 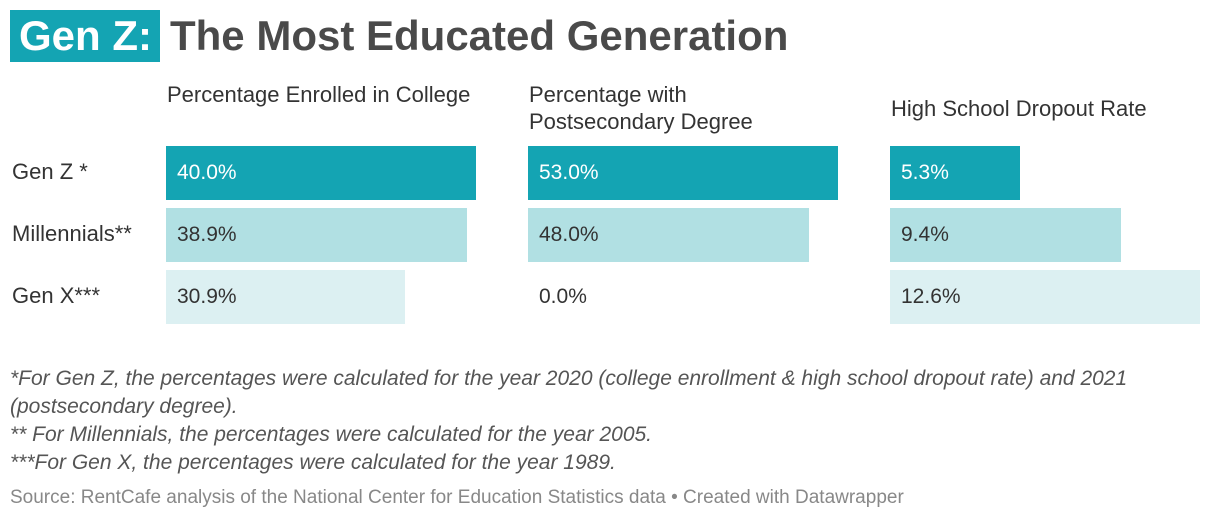 What do you see at coordinates (683, 173) in the screenshot?
I see `bar-degree-gen-z` at bounding box center [683, 173].